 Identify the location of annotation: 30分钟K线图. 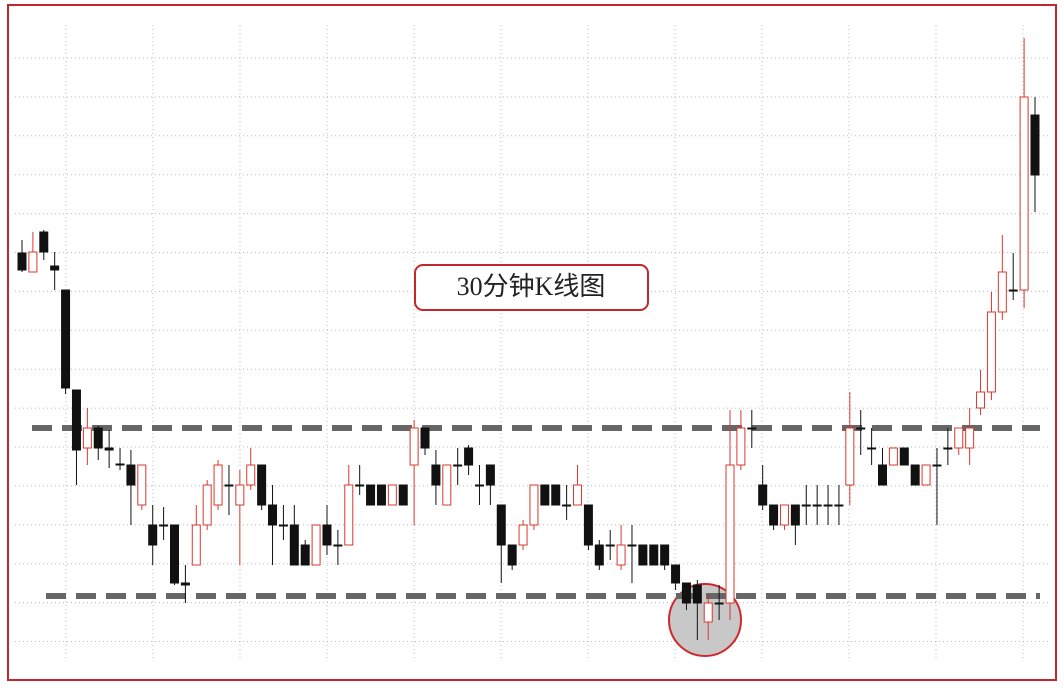
(531, 286).